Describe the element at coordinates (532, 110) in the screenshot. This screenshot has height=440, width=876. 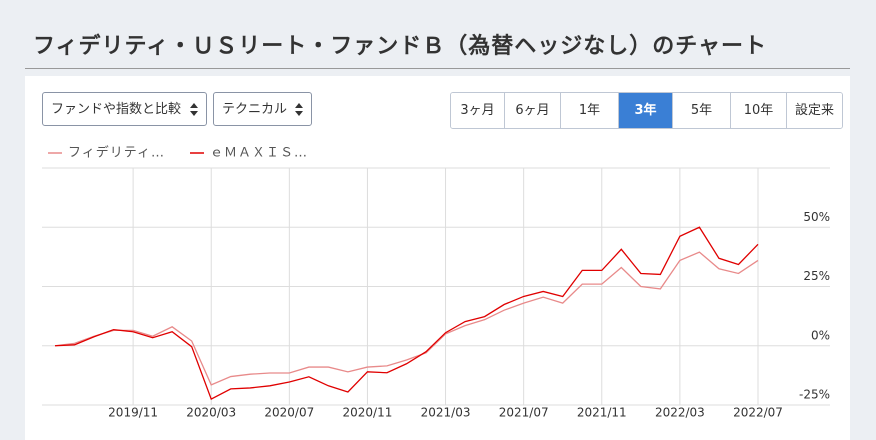
I see `period-button: 6ヶ月` at that location.